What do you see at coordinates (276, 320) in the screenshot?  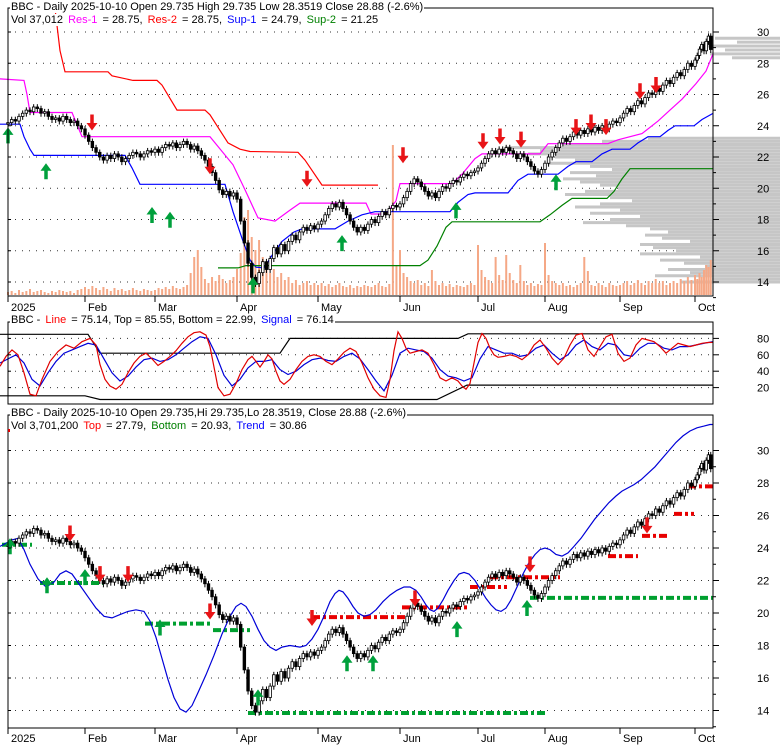 I see `legend-segment: Signal` at bounding box center [276, 320].